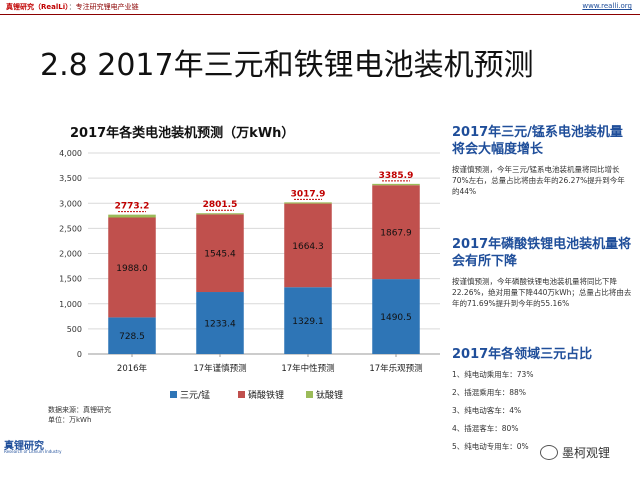 The width and height of the screenshot is (640, 480). I want to click on brand-name: 真锂研究（RealLi）, so click(37, 7).